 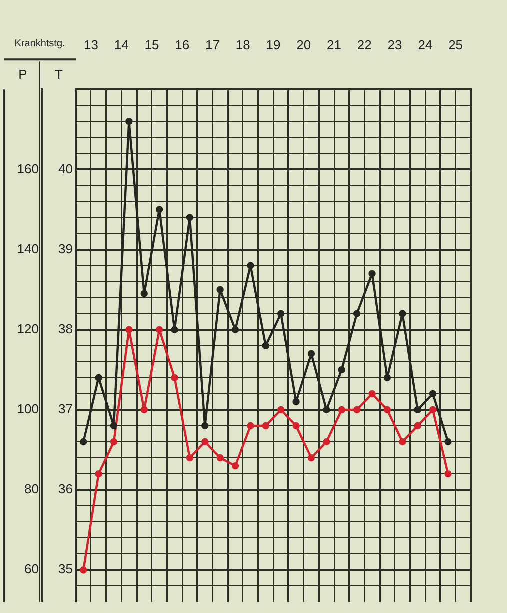 What do you see at coordinates (31, 489) in the screenshot?
I see `y-tick-label: 80` at bounding box center [31, 489].